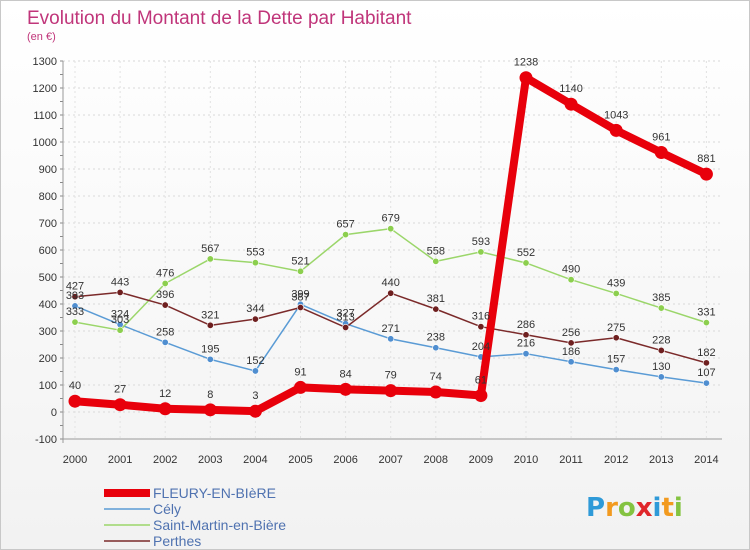 The image size is (750, 550). Describe the element at coordinates (120, 390) in the screenshot. I see `data-label: 27` at that location.